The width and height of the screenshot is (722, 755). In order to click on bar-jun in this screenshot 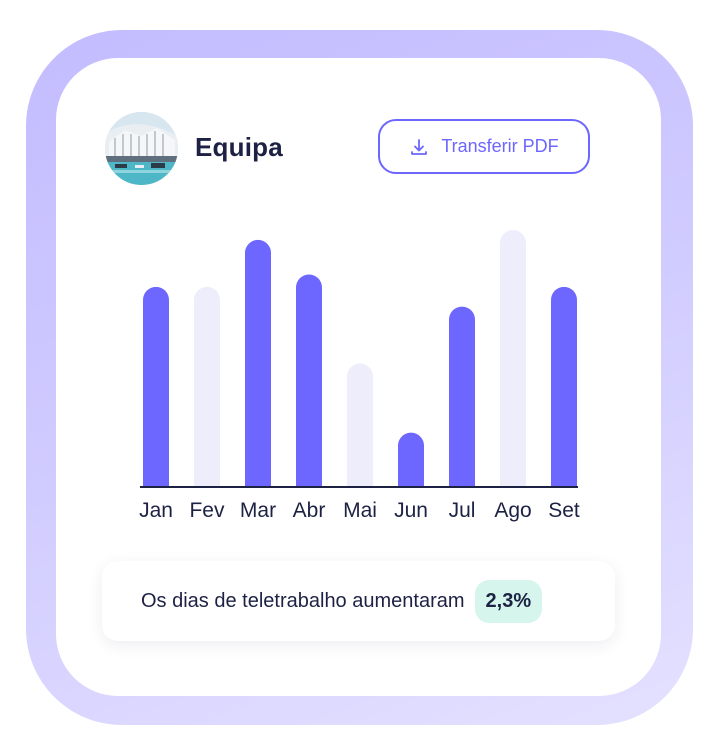, I will do `click(411, 459)`.